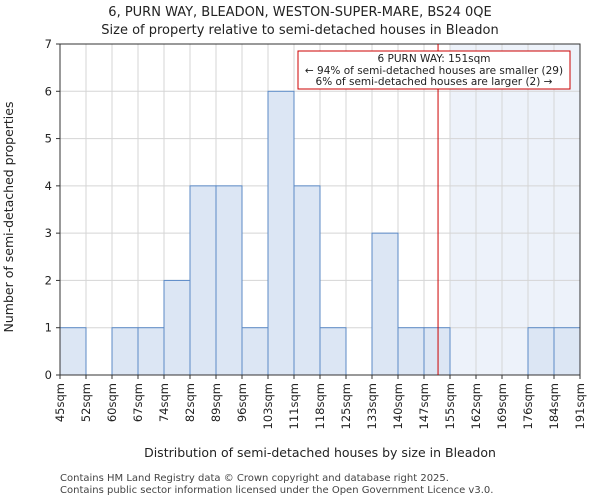 The width and height of the screenshot is (600, 500). I want to click on y-tick-label: 1, so click(48, 328).